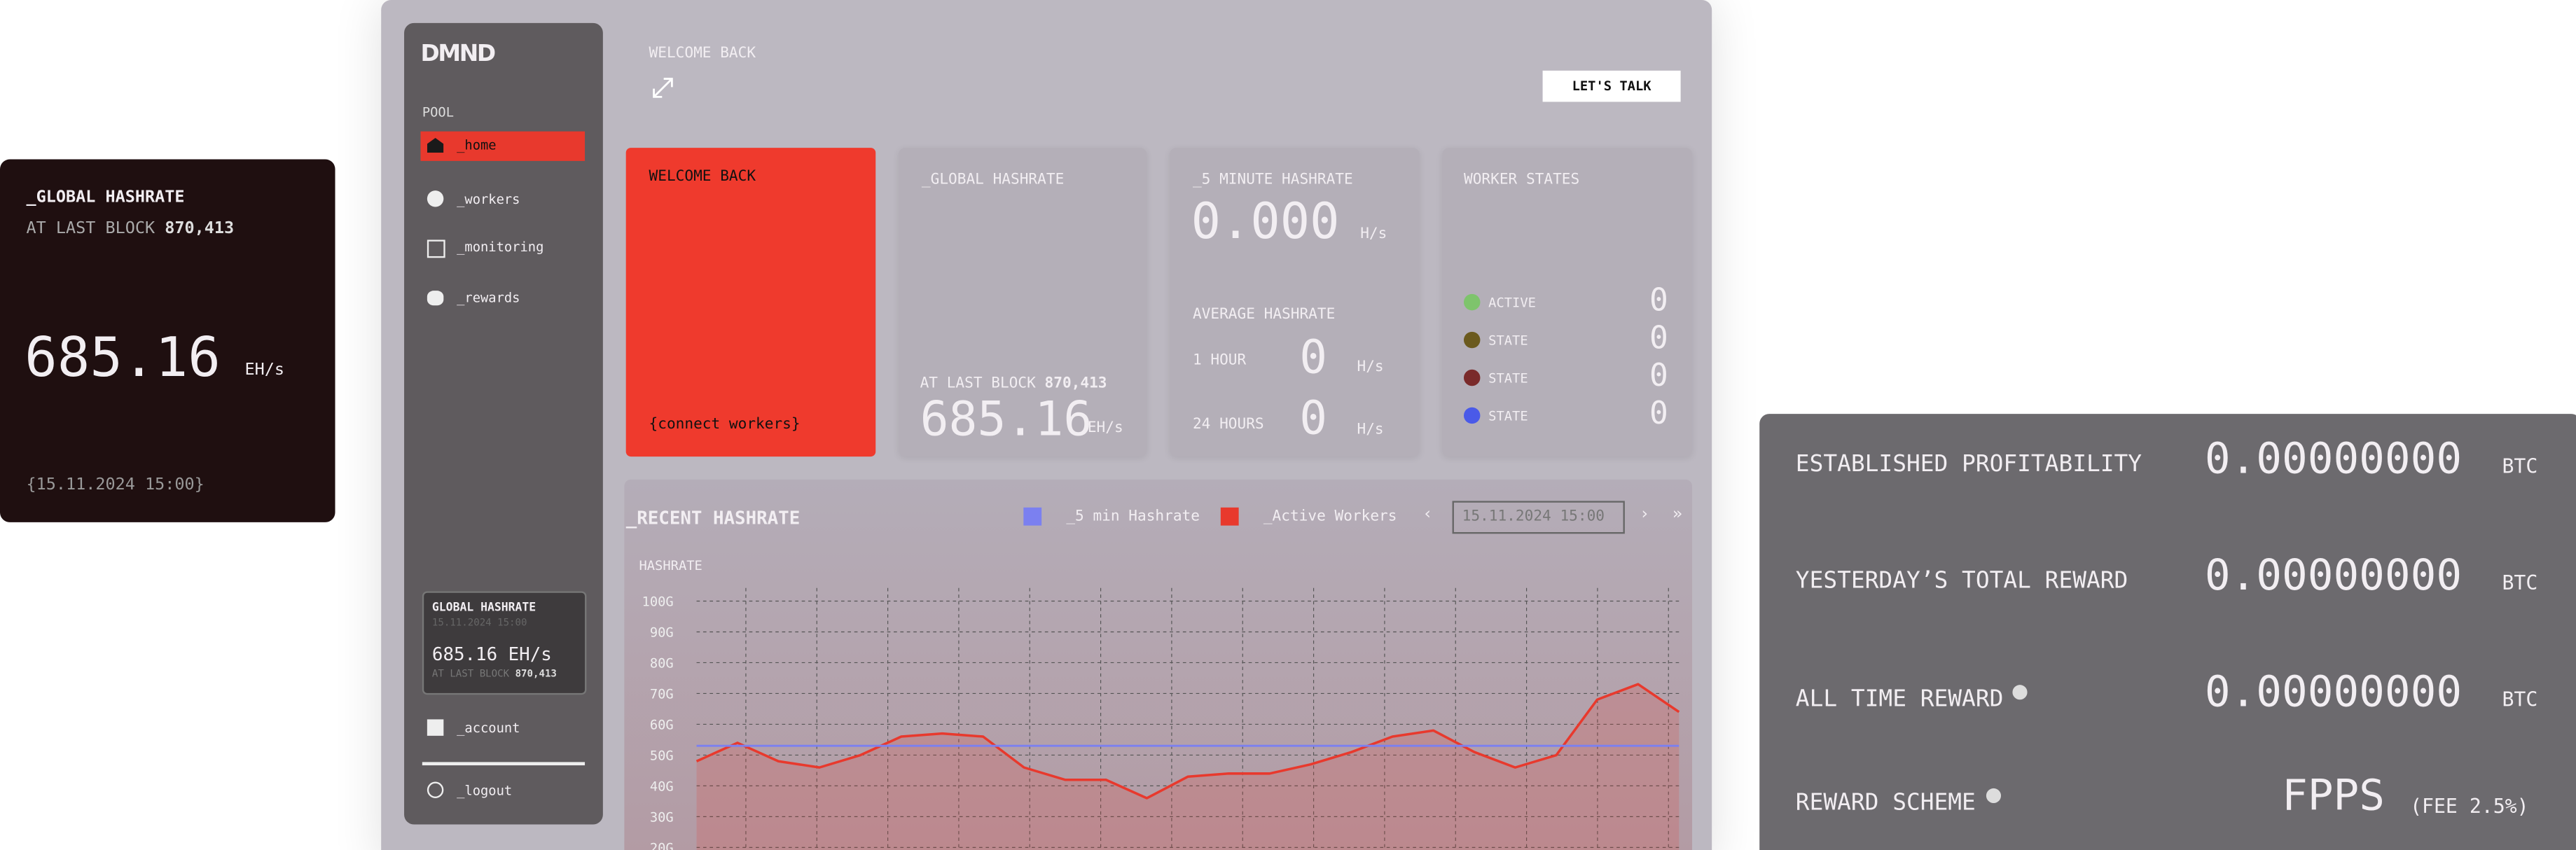 The image size is (2576, 850). I want to click on nav-item: _home, so click(477, 145).